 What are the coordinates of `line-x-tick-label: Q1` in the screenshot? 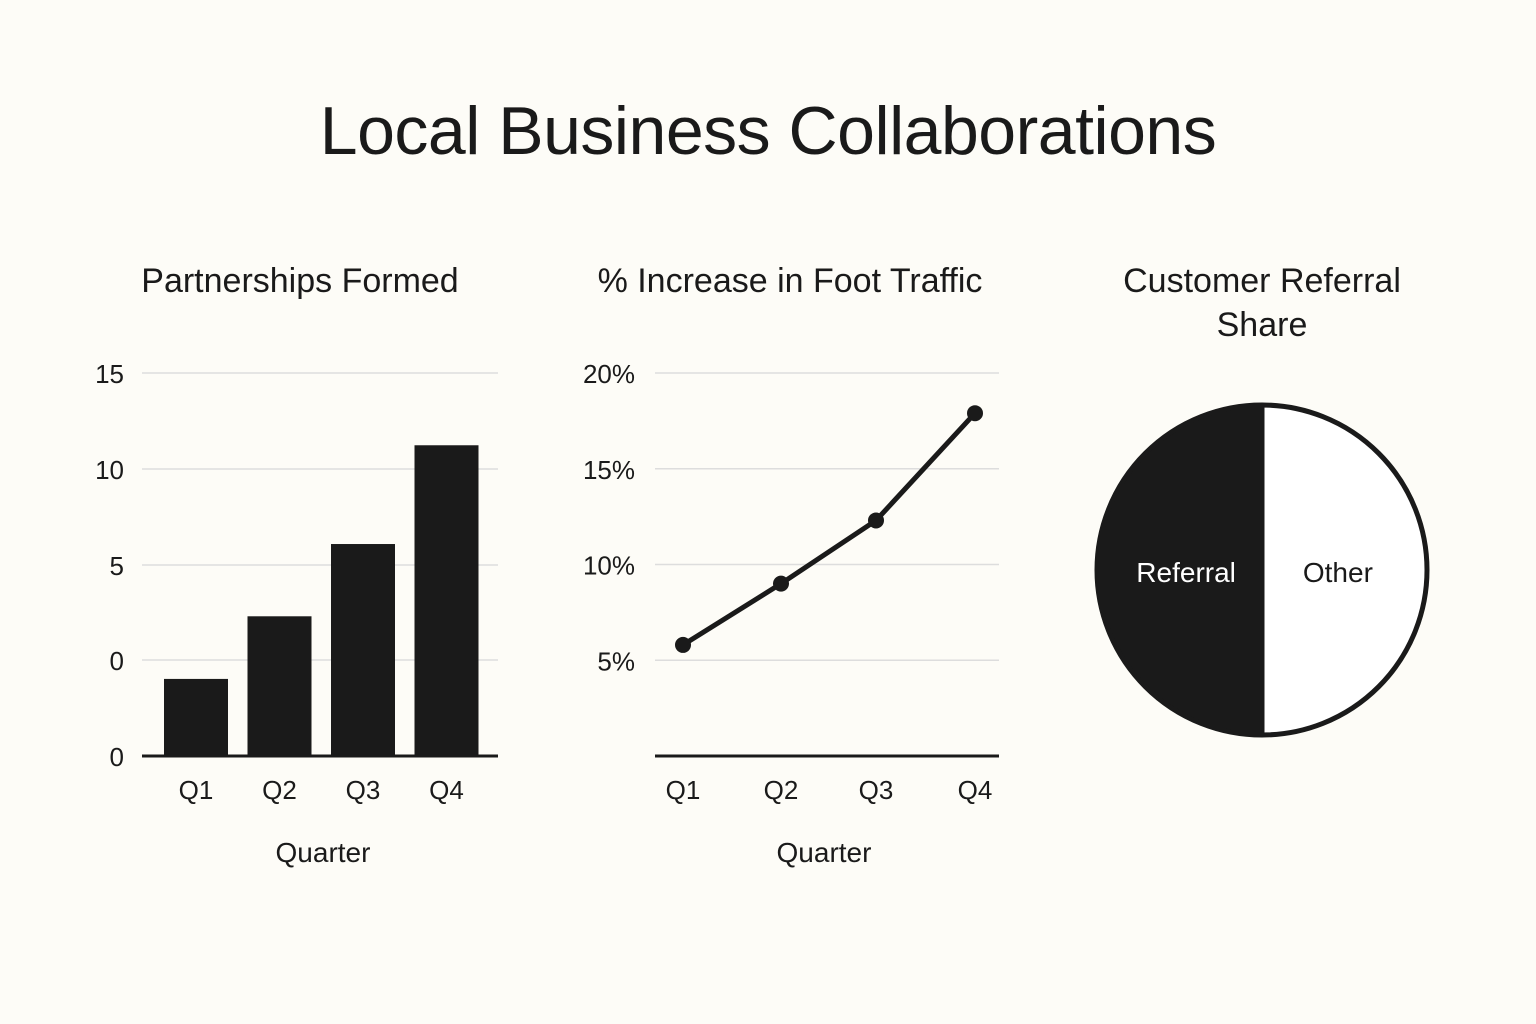 It's located at (683, 790).